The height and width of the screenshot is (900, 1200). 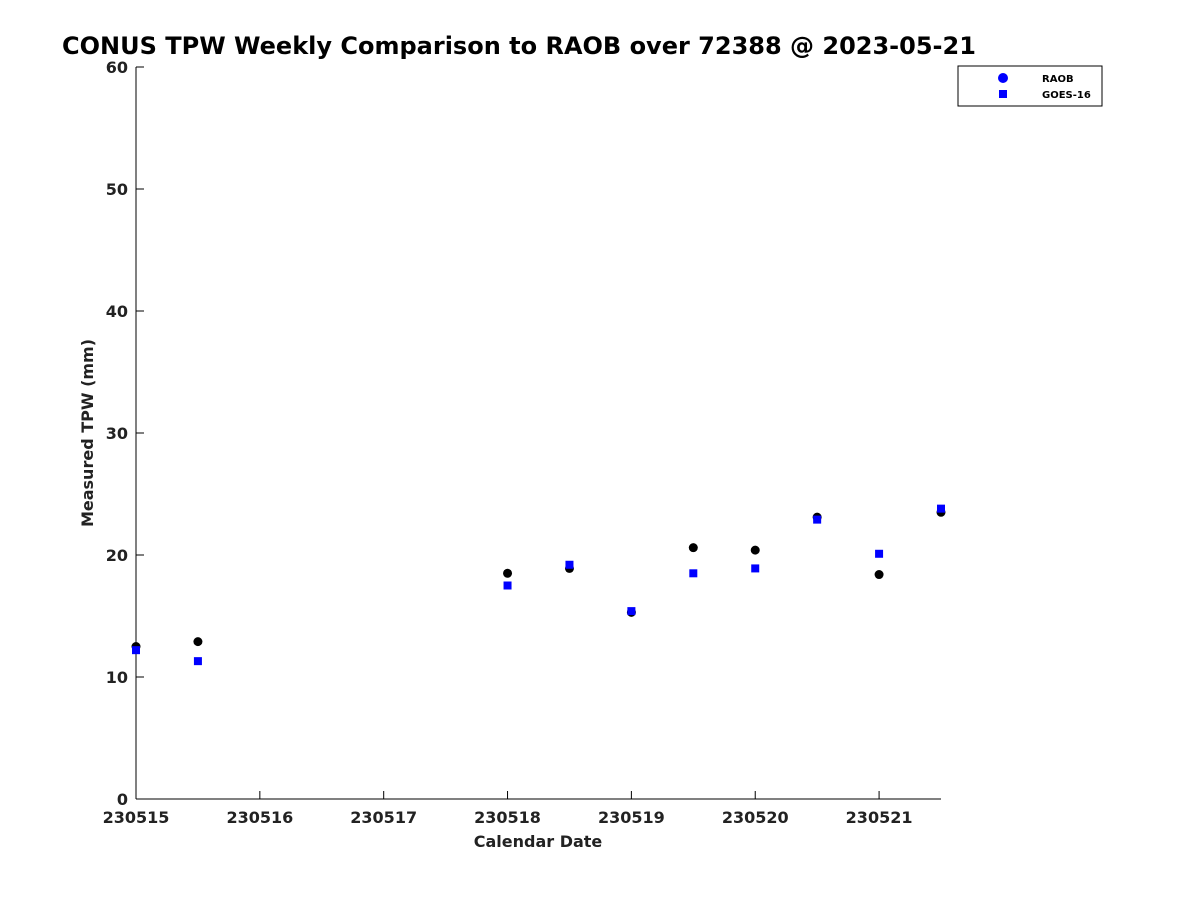 I want to click on x-tick-label: 230517, so click(x=383, y=817).